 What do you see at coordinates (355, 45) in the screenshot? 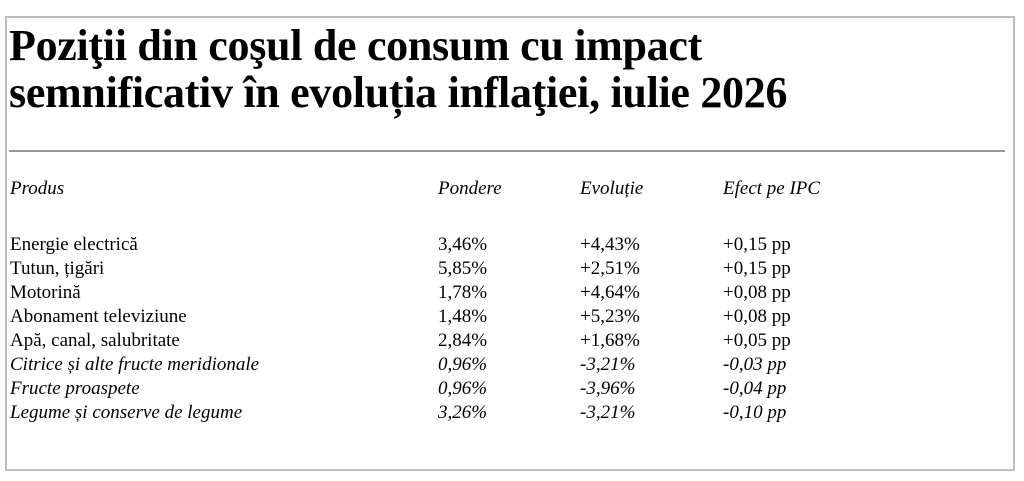
I see `title-line-1: Poziţii din coşul de consum cu impact` at bounding box center [355, 45].